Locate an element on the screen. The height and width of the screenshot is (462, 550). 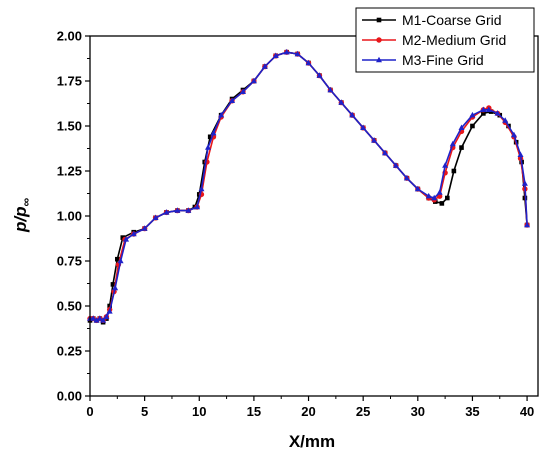
y-tick-label: 0.25 is located at coordinates (69, 351).